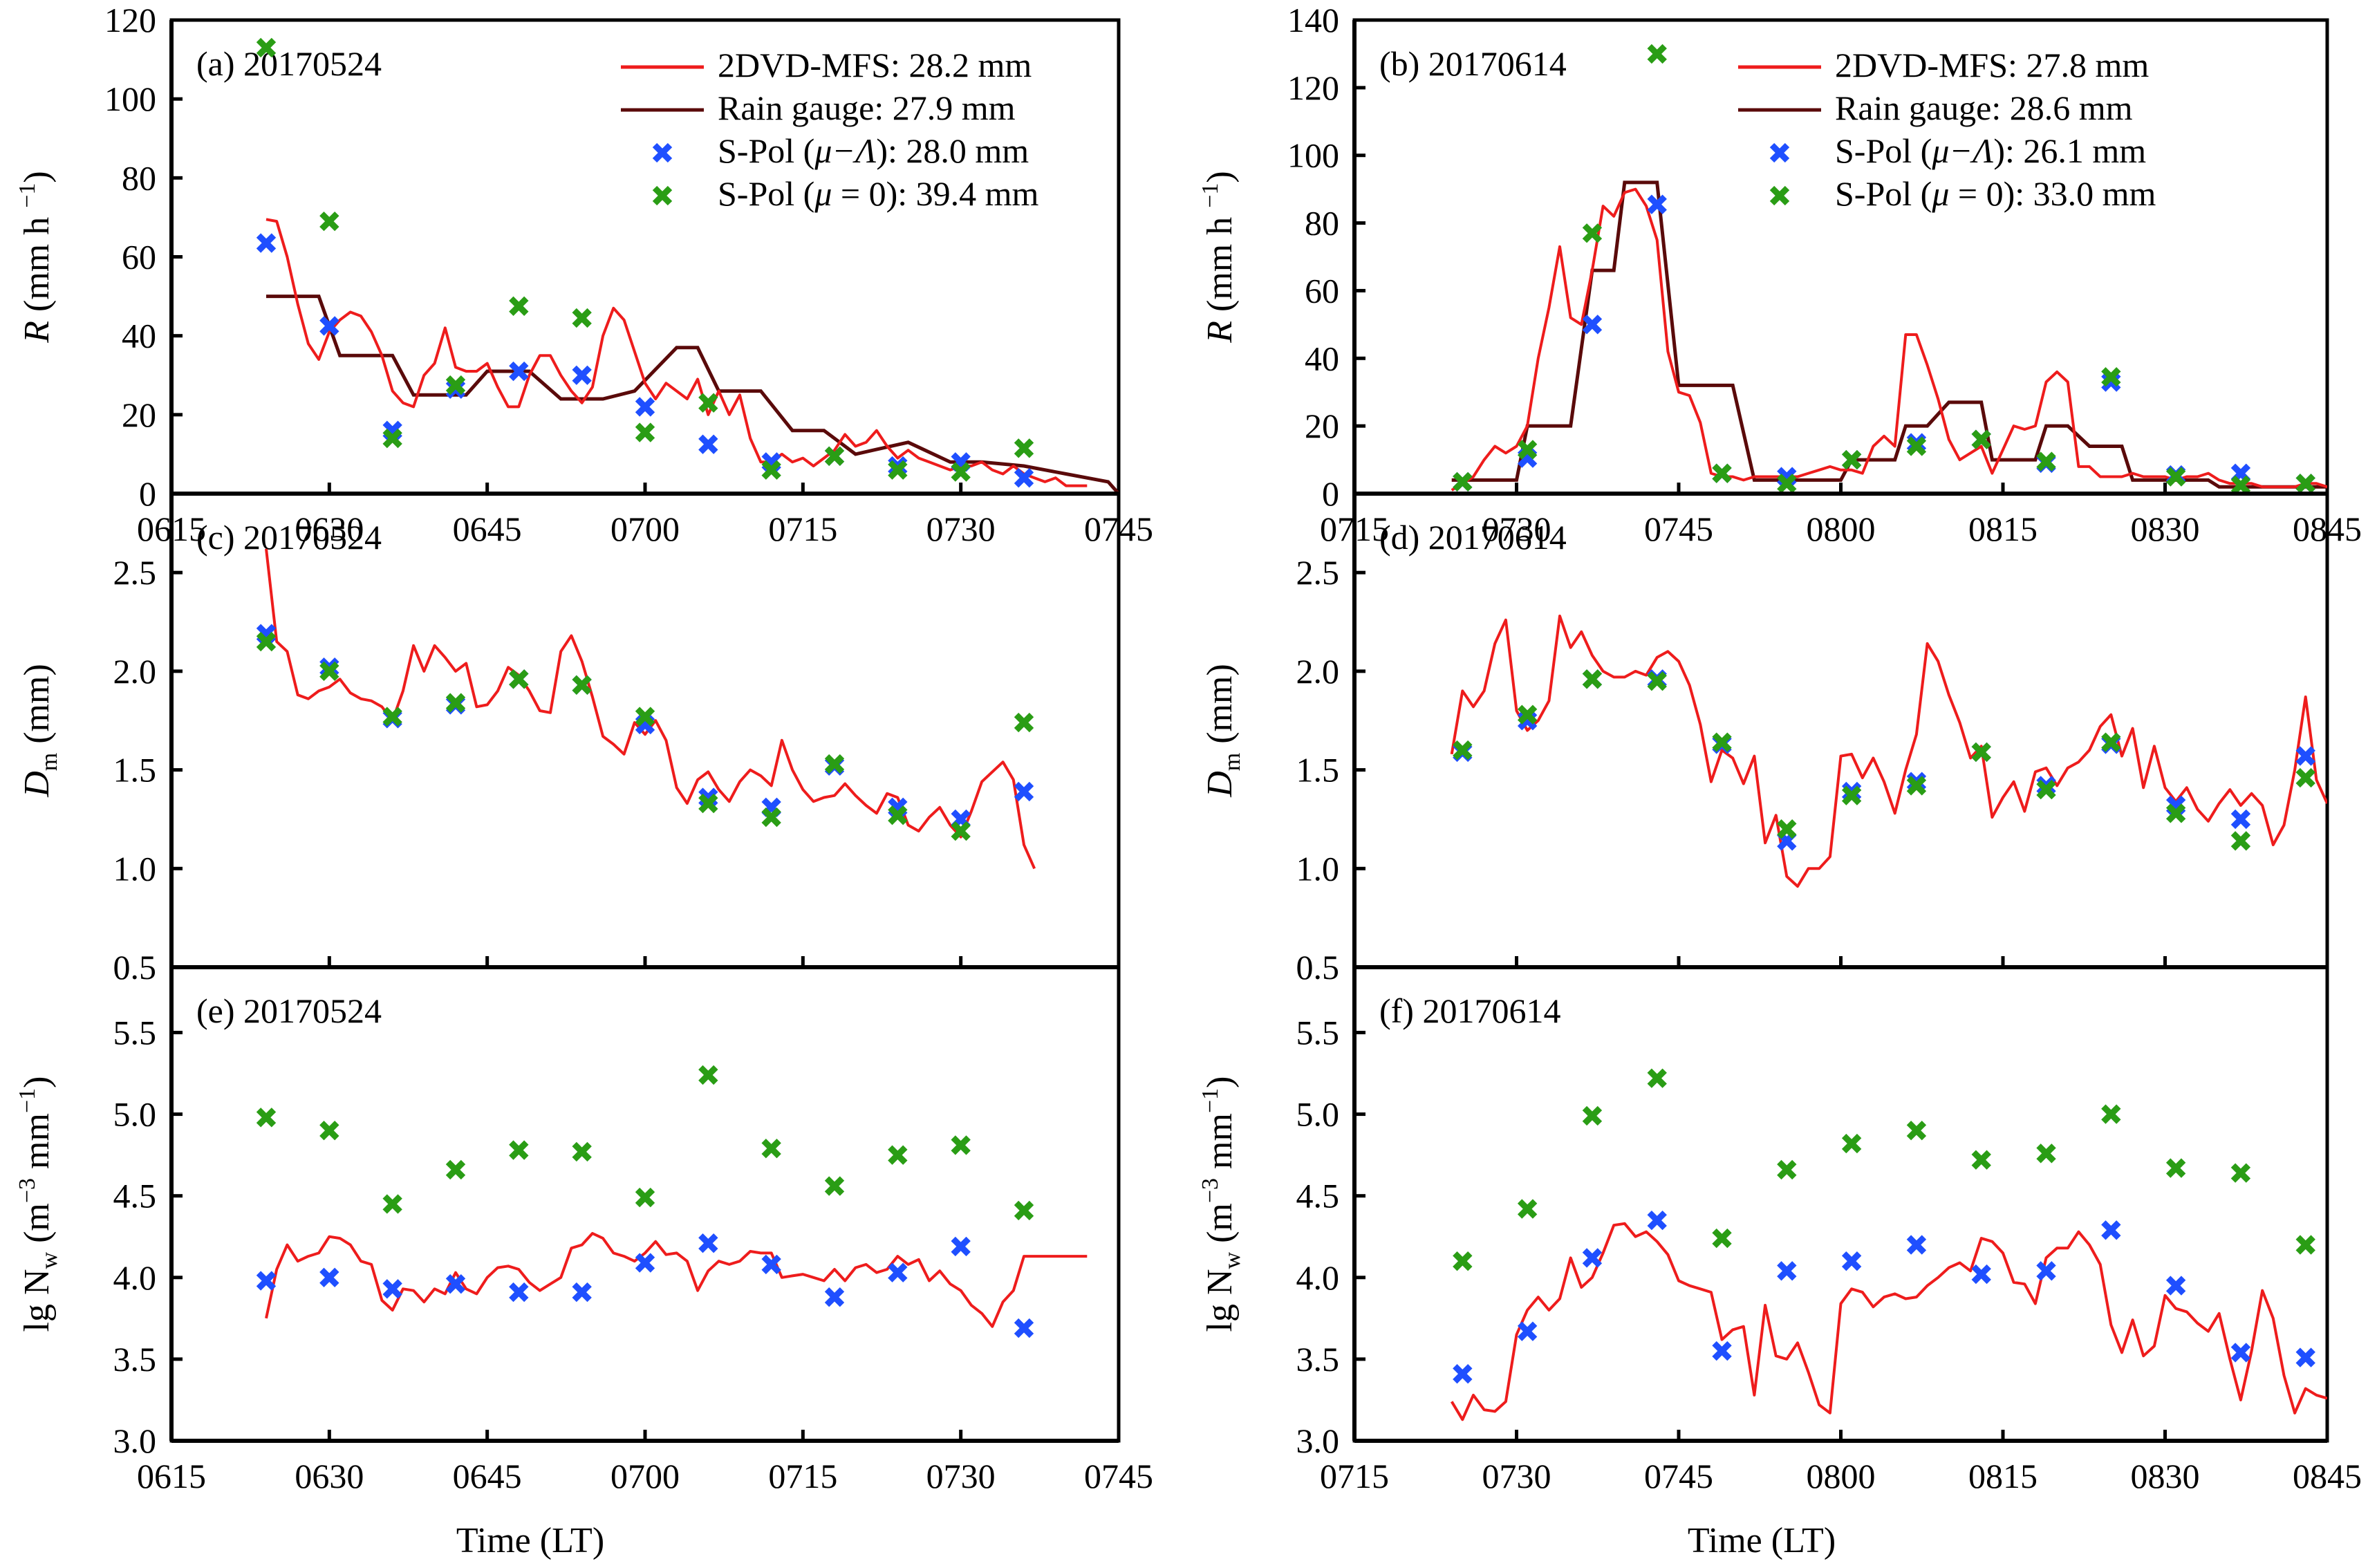 The width and height of the screenshot is (2368, 1568). I want to click on y-title-unit: (m, so click(37, 1227).